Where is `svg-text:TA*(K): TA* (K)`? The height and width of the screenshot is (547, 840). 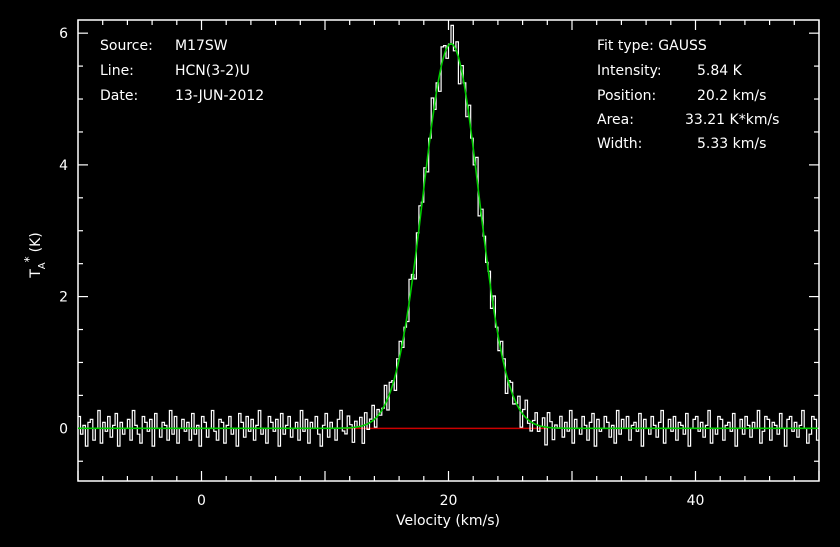 svg-text:TA*(K): TA* (K) is located at coordinates (35, 255).